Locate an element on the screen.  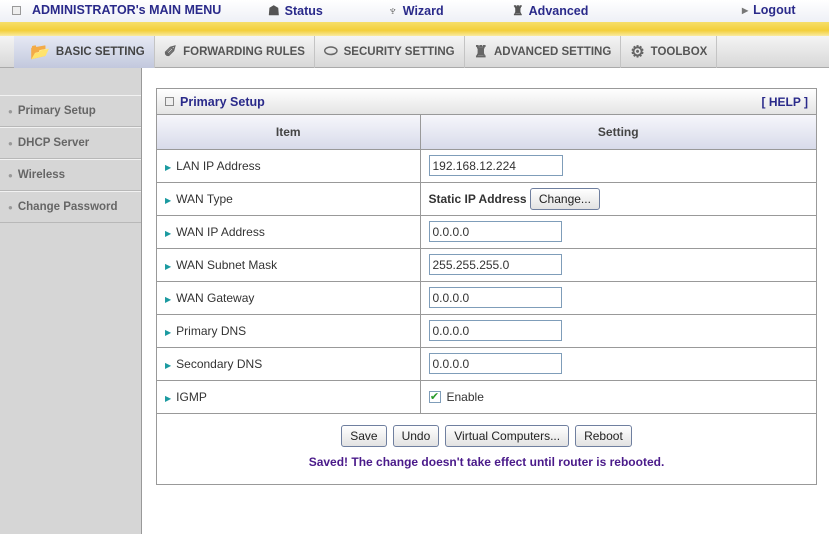
tab-security-setting: ⬭ SECURITY SETTING is located at coordinates (390, 52).